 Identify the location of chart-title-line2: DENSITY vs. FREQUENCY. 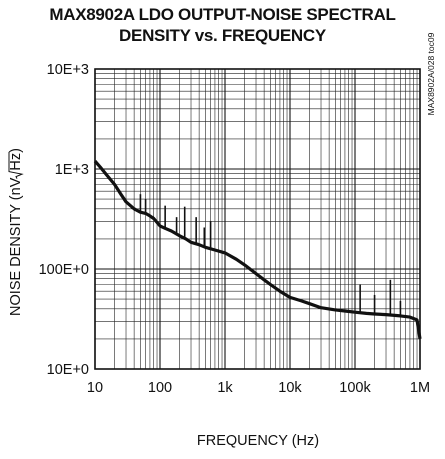
(222, 35).